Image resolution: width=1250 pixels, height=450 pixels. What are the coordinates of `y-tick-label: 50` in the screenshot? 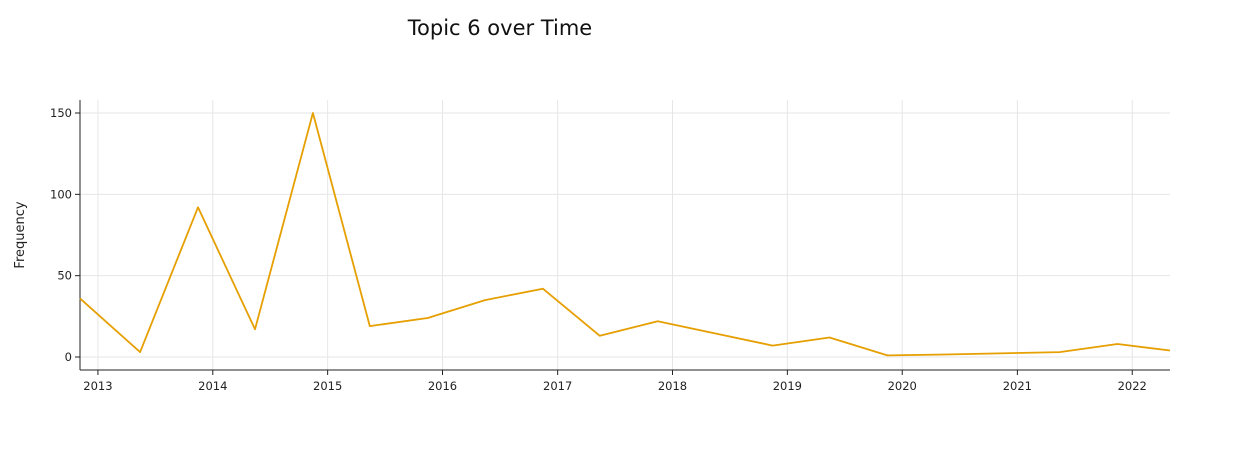 It's located at (64, 276).